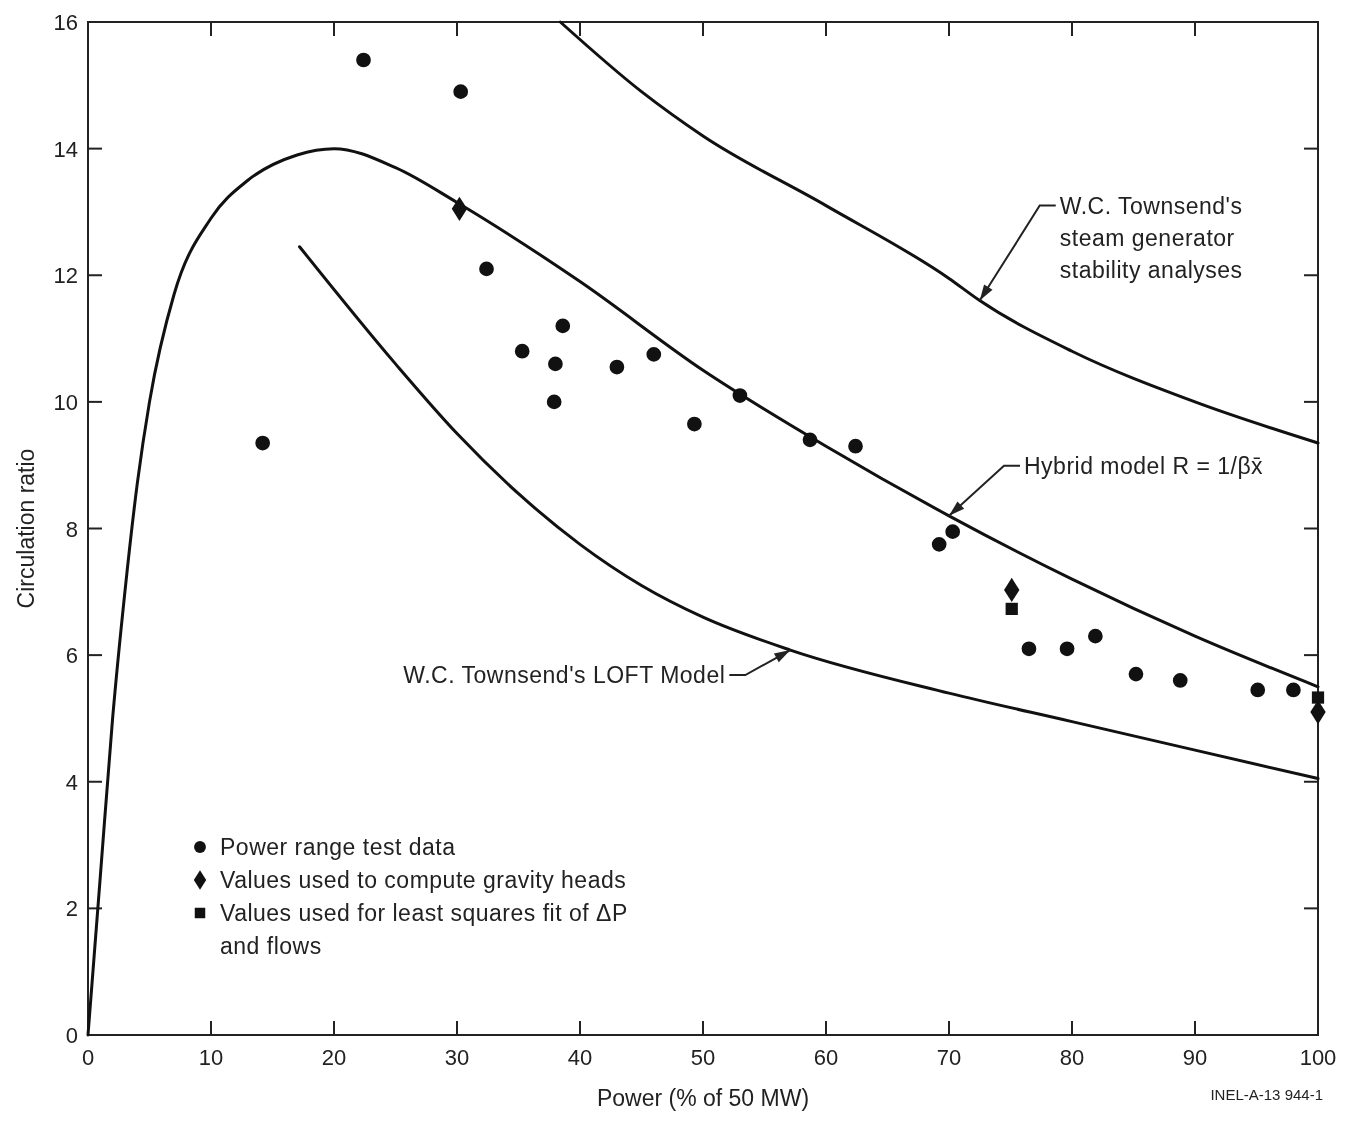 This screenshot has width=1345, height=1123. I want to click on x-tick-label: 40, so click(580, 1057).